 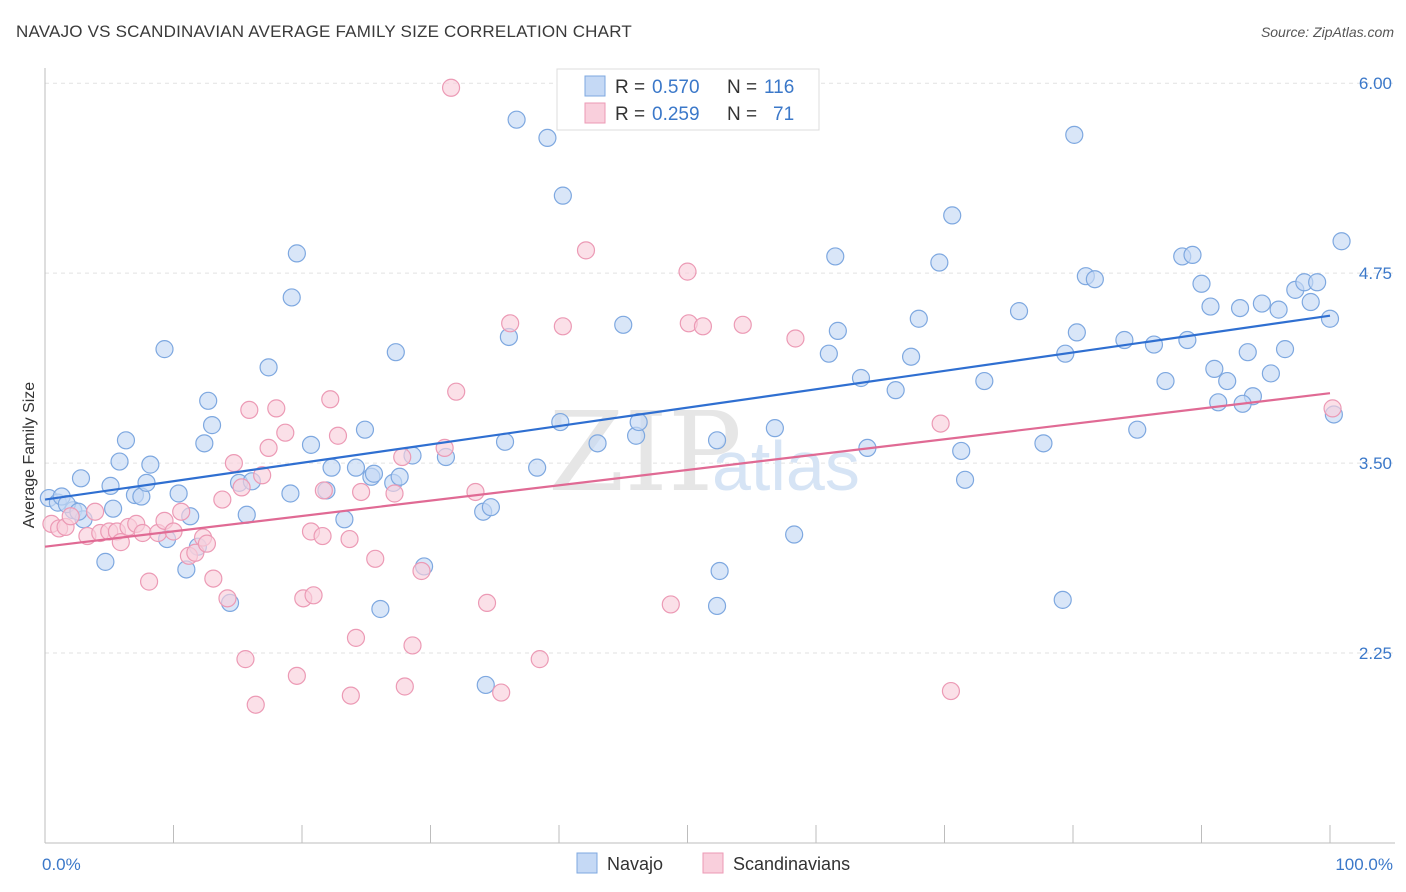 I want to click on source-label: Source: ZipAtlas.com, so click(x=1327, y=32).